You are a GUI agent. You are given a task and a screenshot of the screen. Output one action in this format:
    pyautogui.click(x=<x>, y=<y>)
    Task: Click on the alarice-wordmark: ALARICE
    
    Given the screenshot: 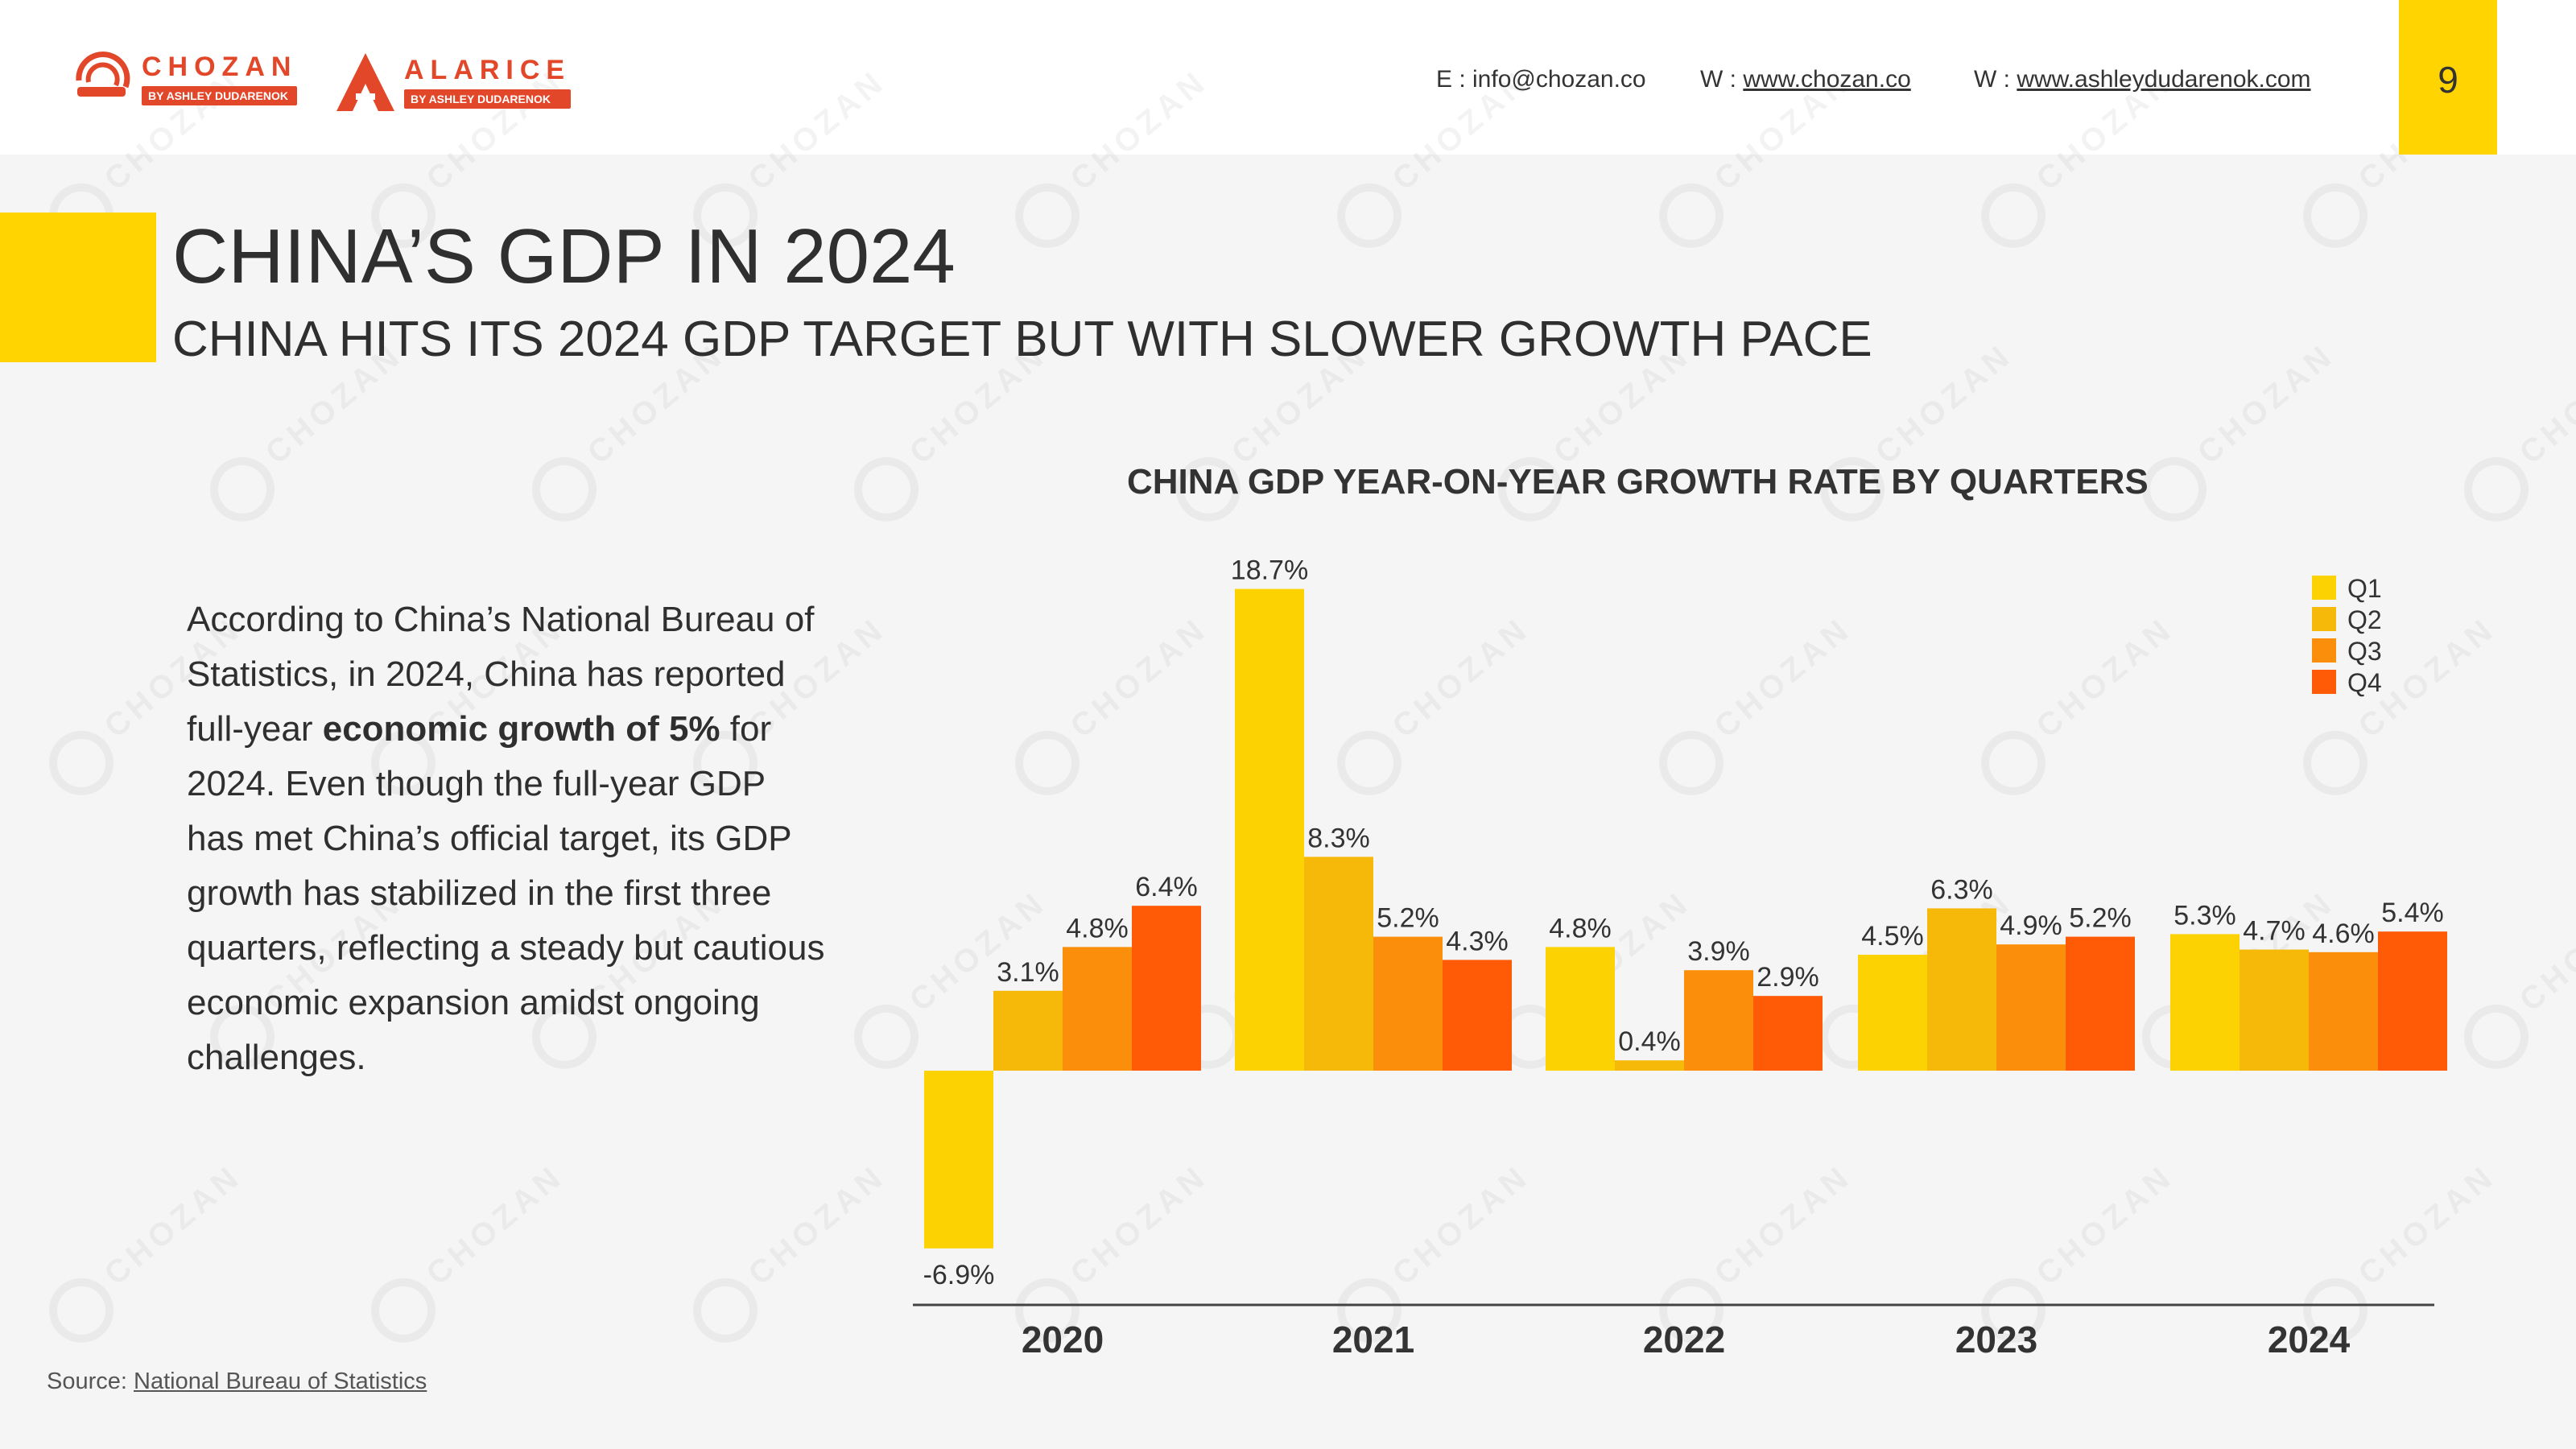 What is the action you would take?
    pyautogui.click(x=488, y=70)
    